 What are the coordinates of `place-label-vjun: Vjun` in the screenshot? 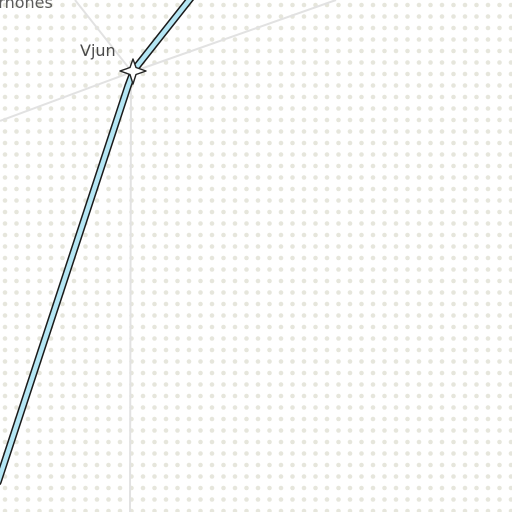 It's located at (98, 50).